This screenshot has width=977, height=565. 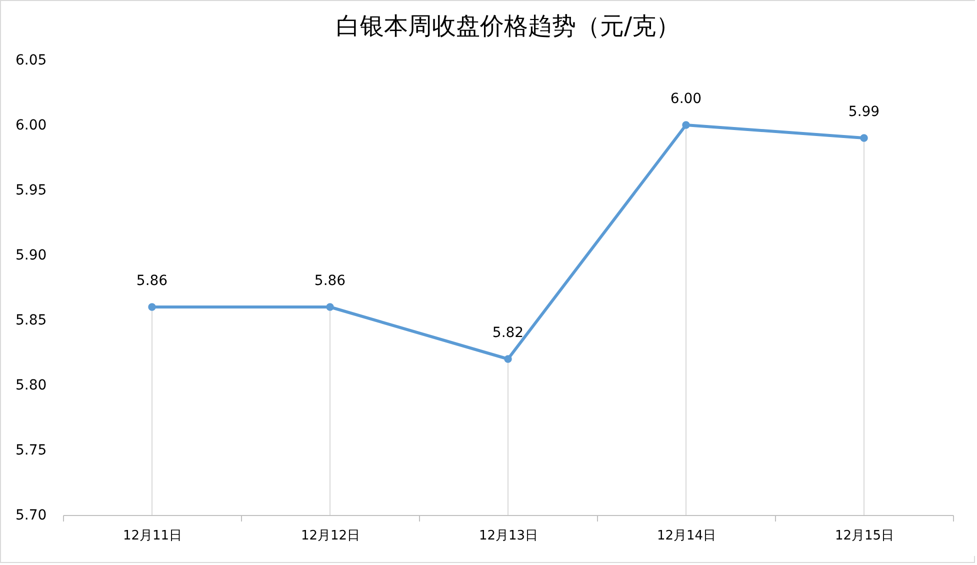 I want to click on x-tick-label: 12月14日, so click(x=686, y=536).